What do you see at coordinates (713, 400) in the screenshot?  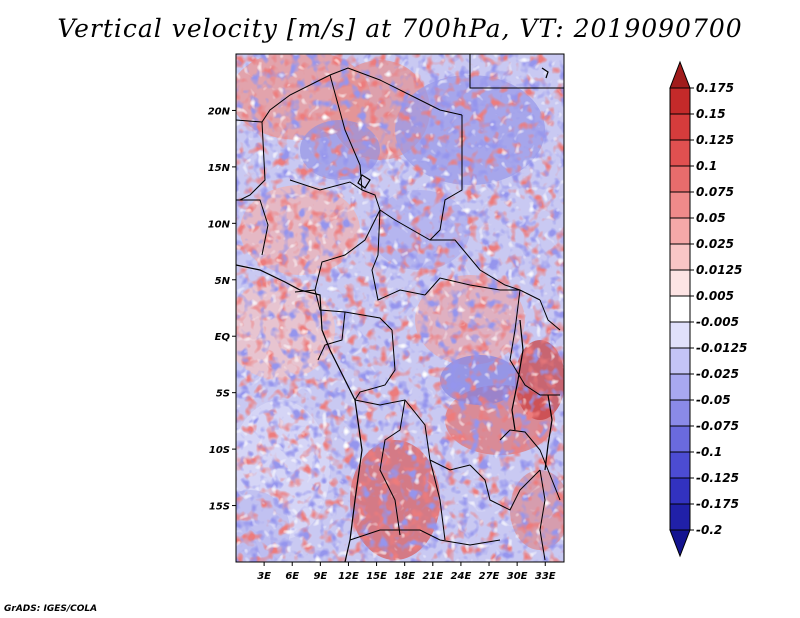 I see `colorbar-label: -0.05` at bounding box center [713, 400].